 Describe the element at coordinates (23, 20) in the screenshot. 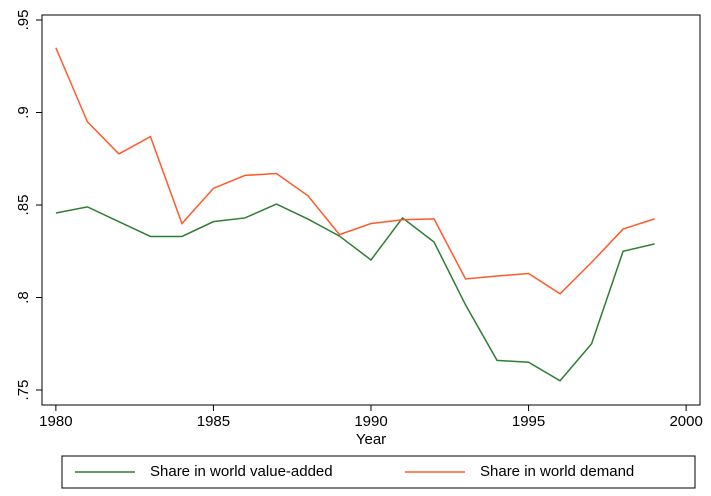

I see `y-tick-label: .95` at that location.